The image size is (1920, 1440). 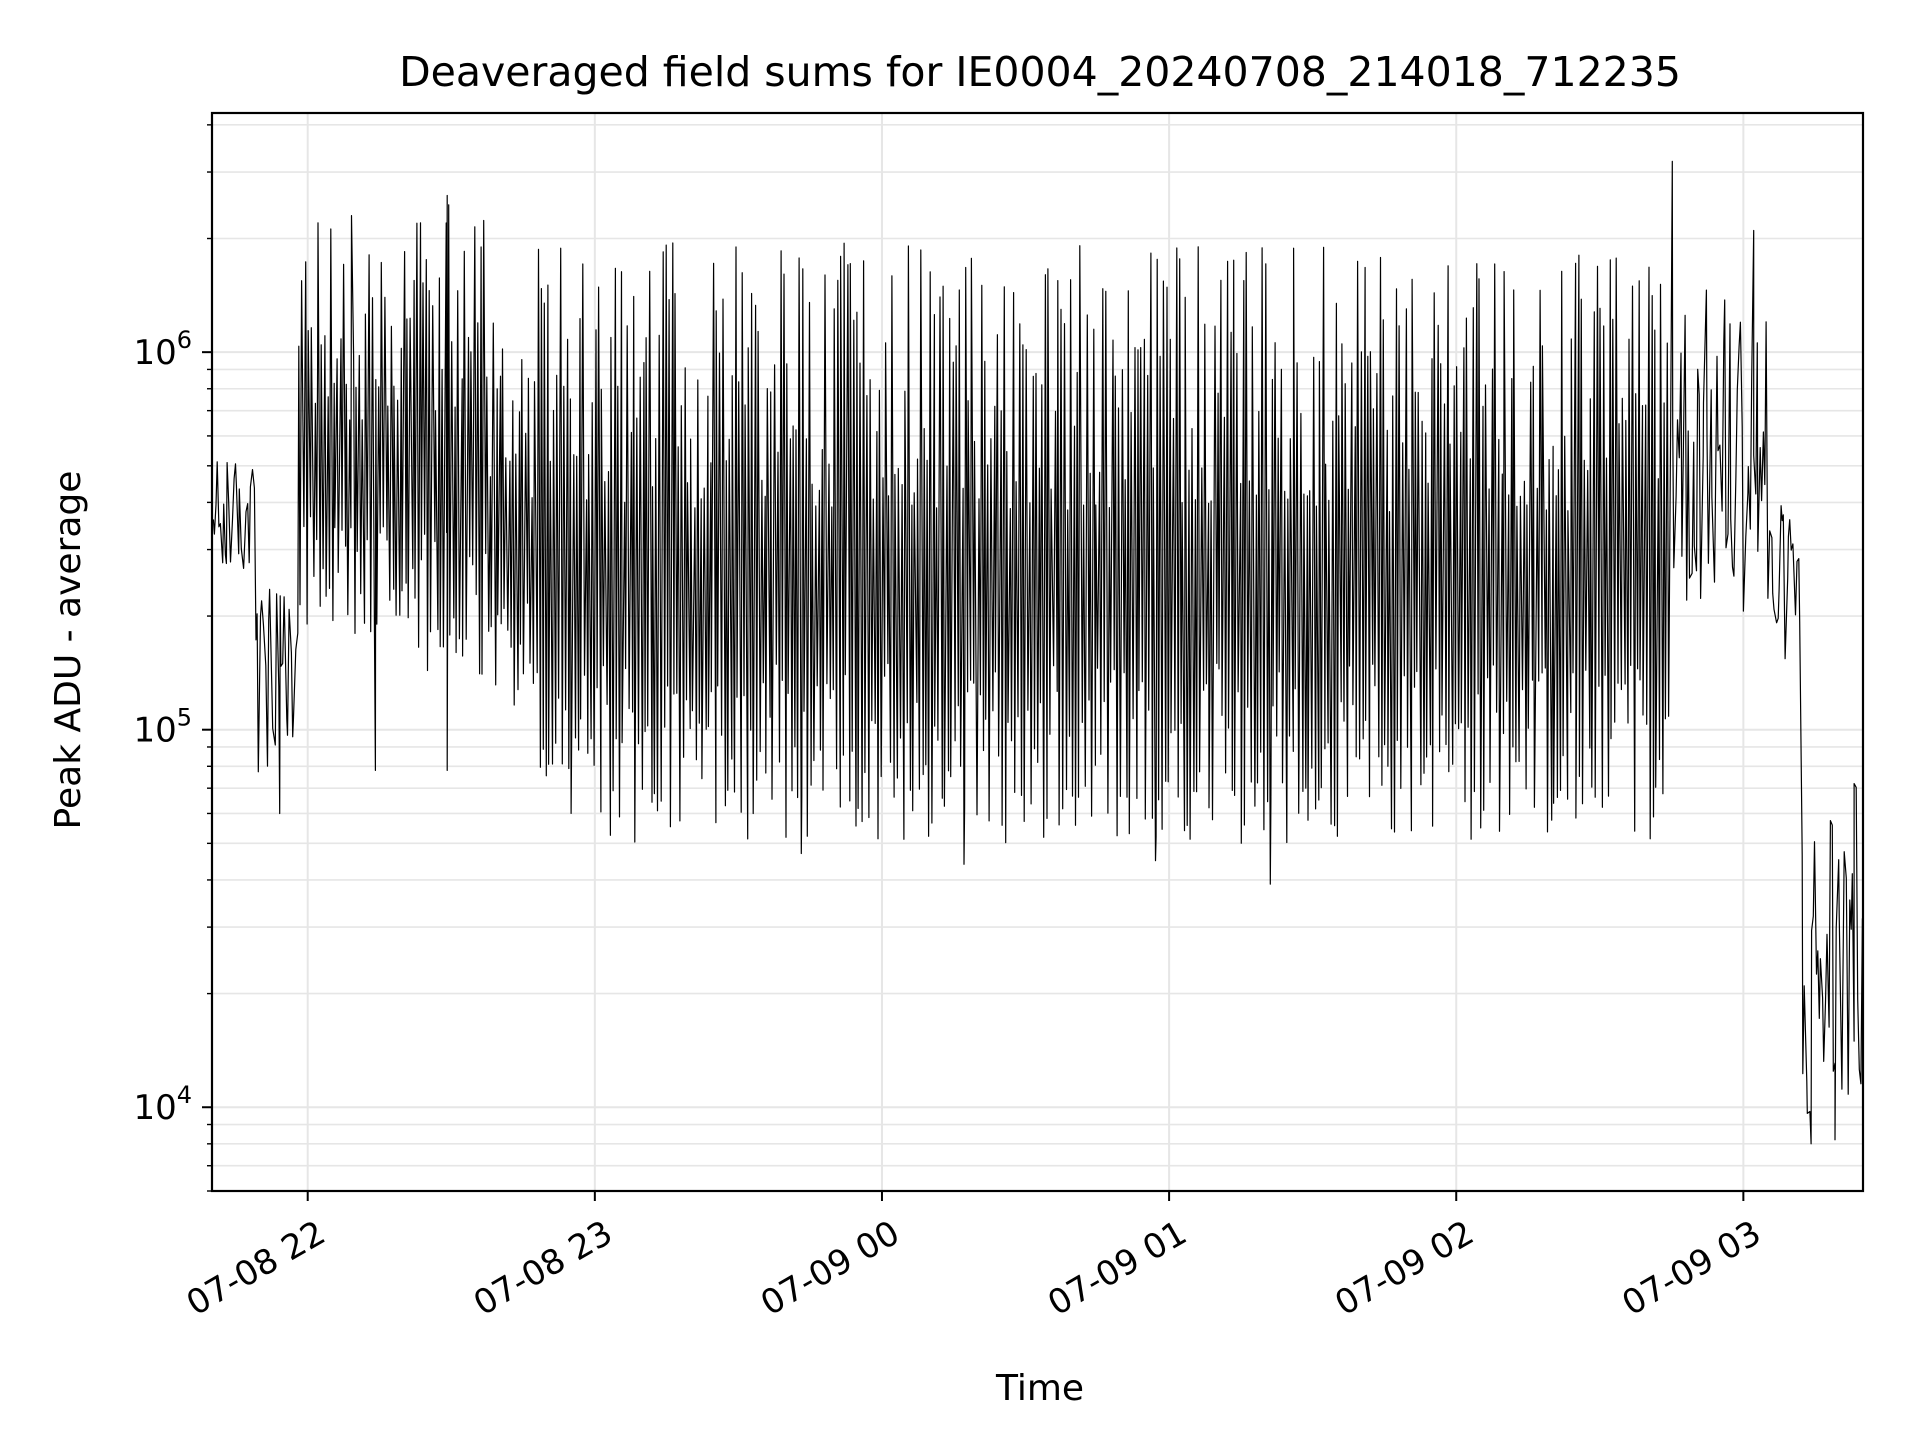 I want to click on x-axis-label: Time, so click(x=1039, y=1388).